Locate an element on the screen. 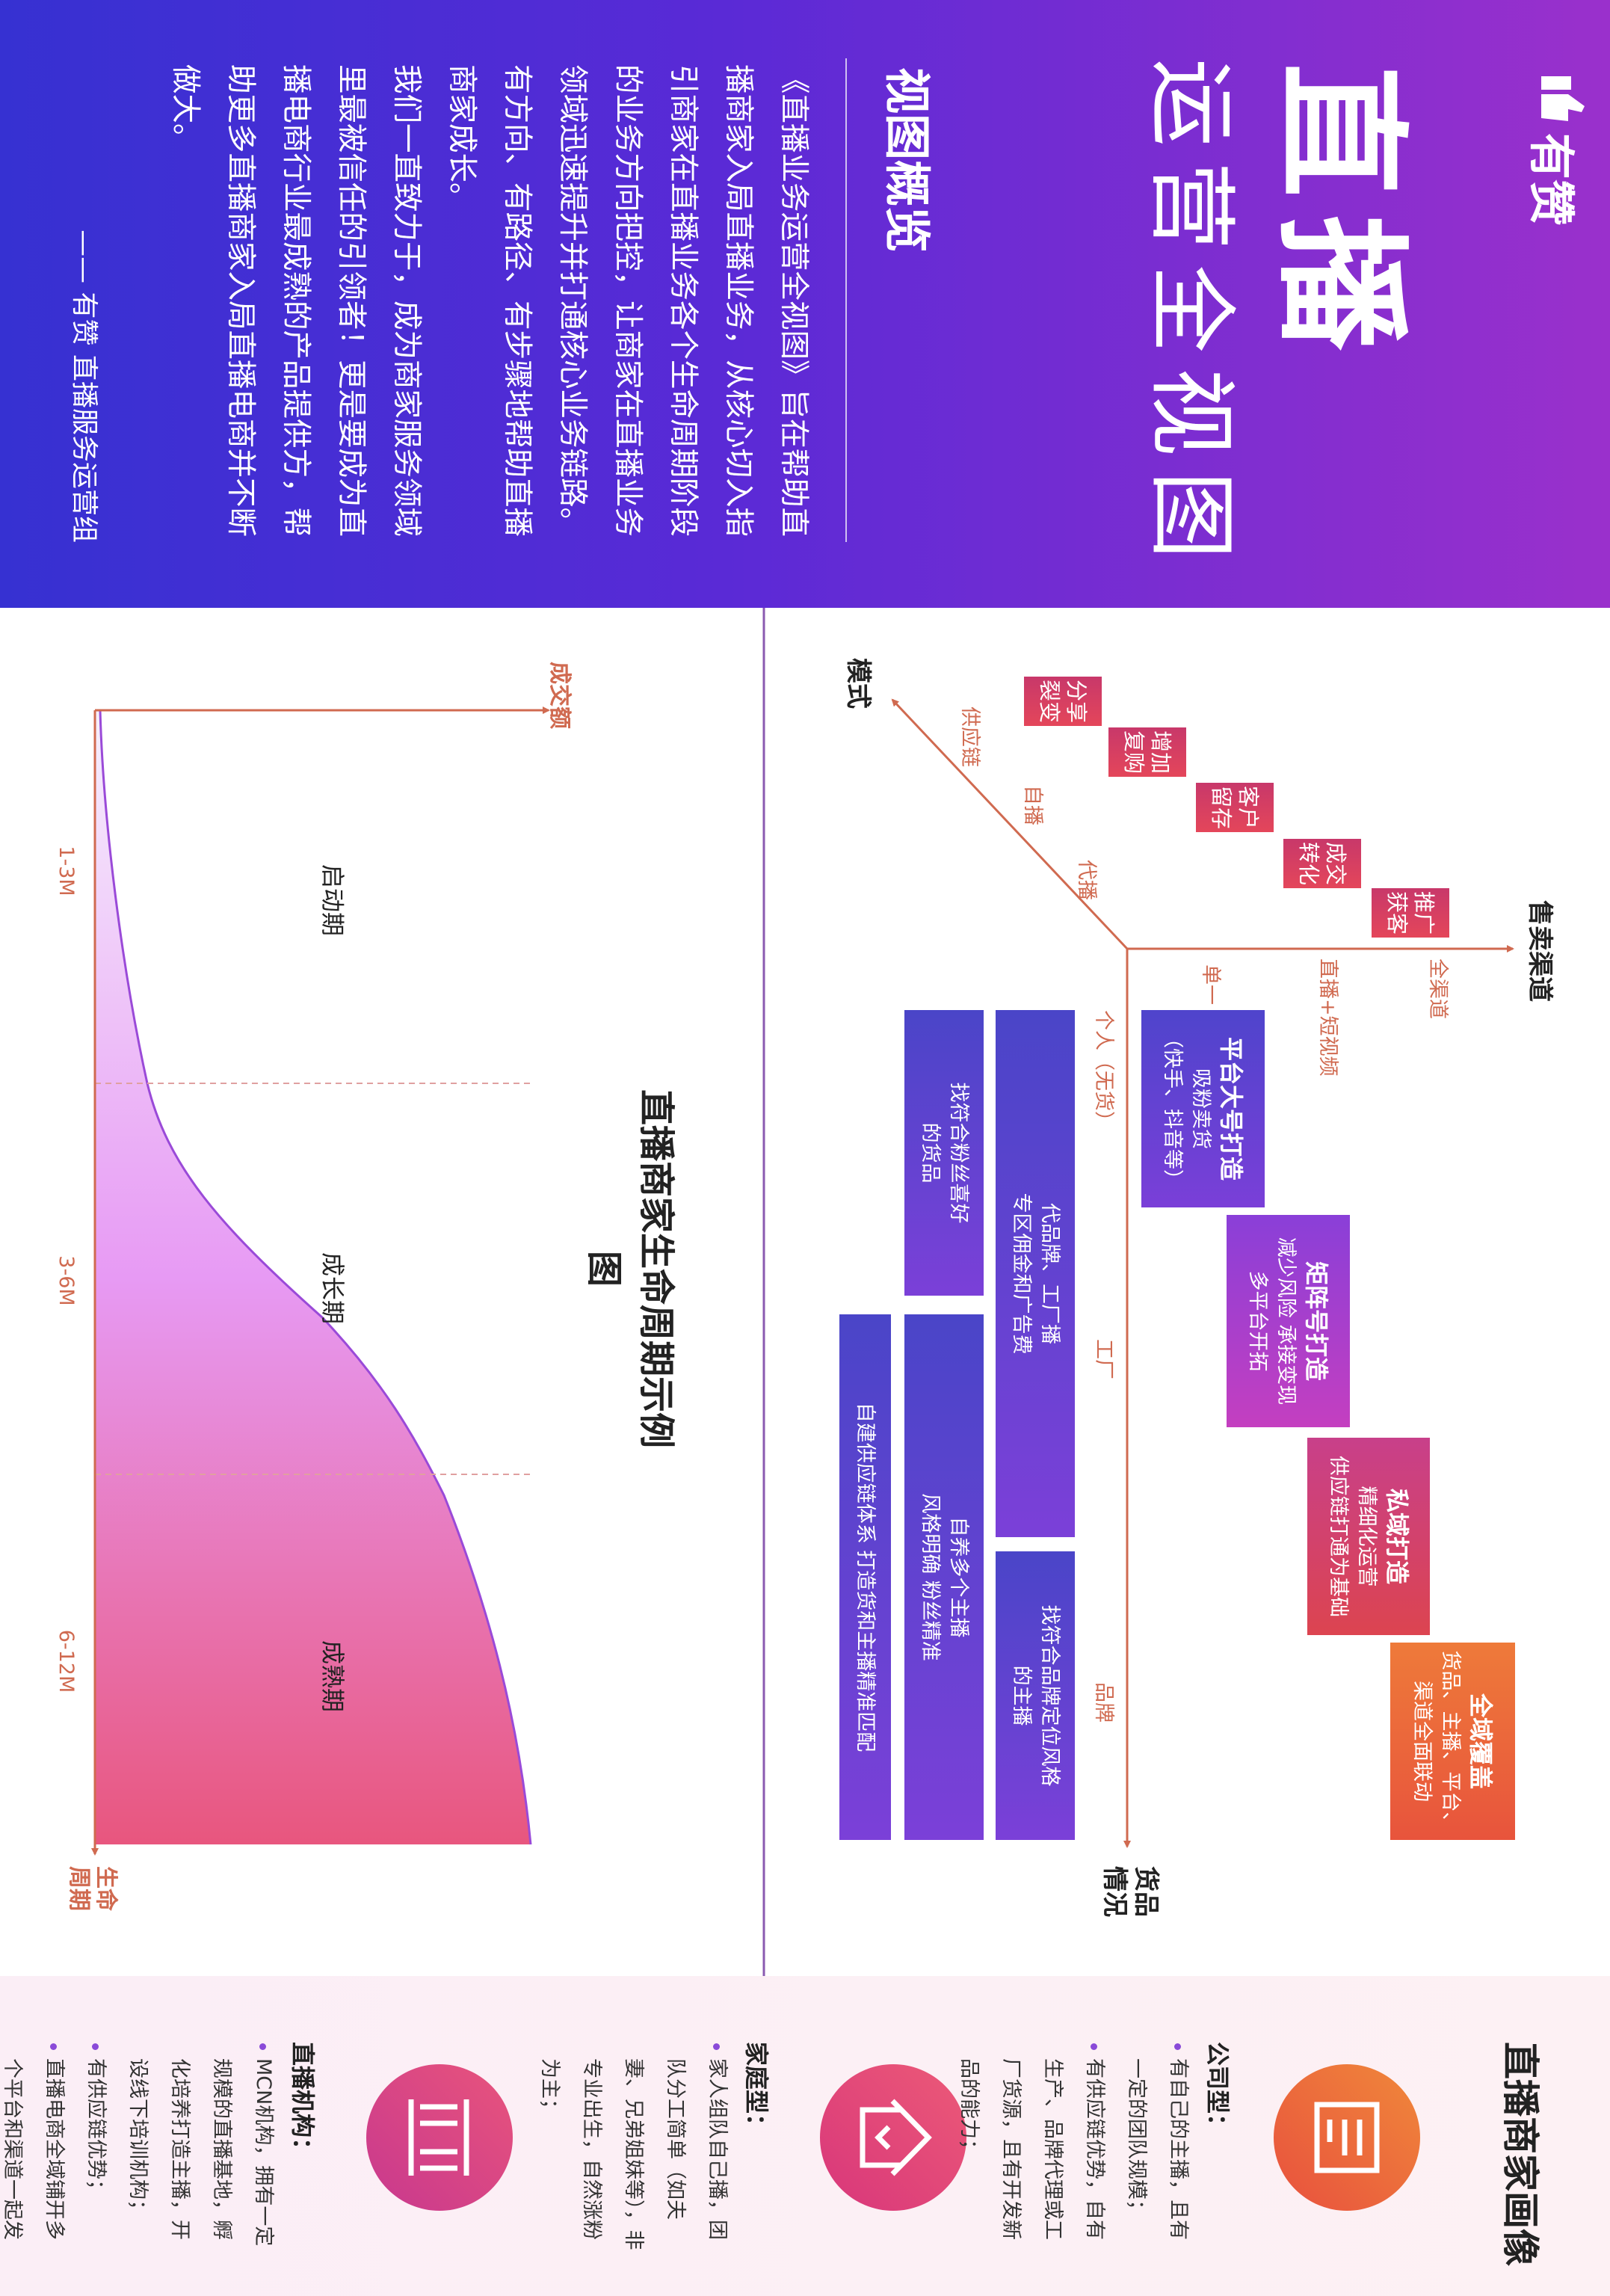 The image size is (1610, 2296). axis-label: 模式 is located at coordinates (858, 683).